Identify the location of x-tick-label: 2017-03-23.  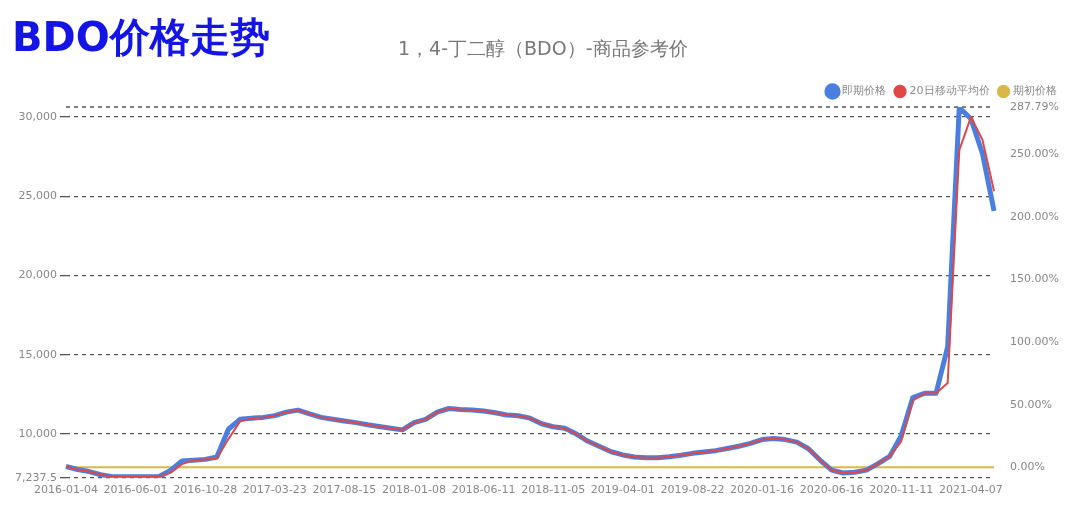
(274, 490).